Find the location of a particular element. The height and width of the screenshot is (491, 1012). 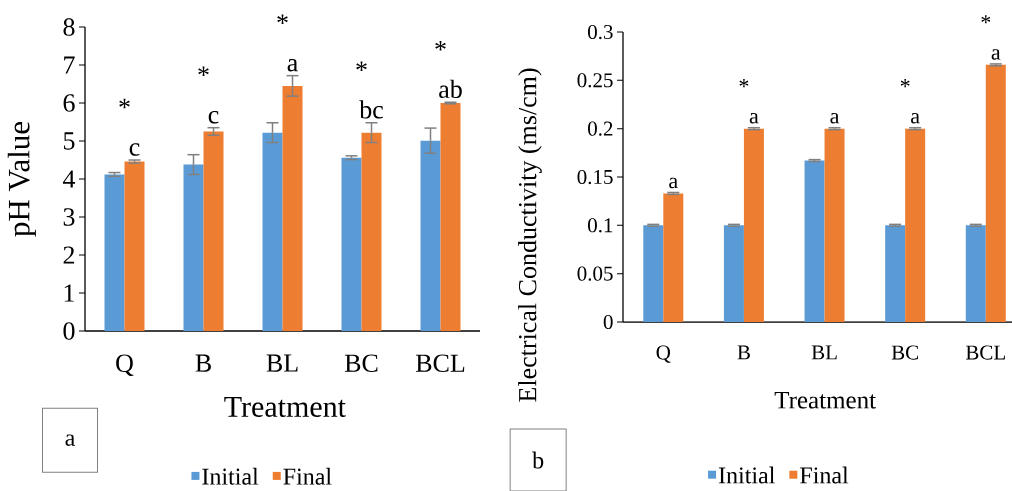

y-tick-label: 0.05 is located at coordinates (595, 273).